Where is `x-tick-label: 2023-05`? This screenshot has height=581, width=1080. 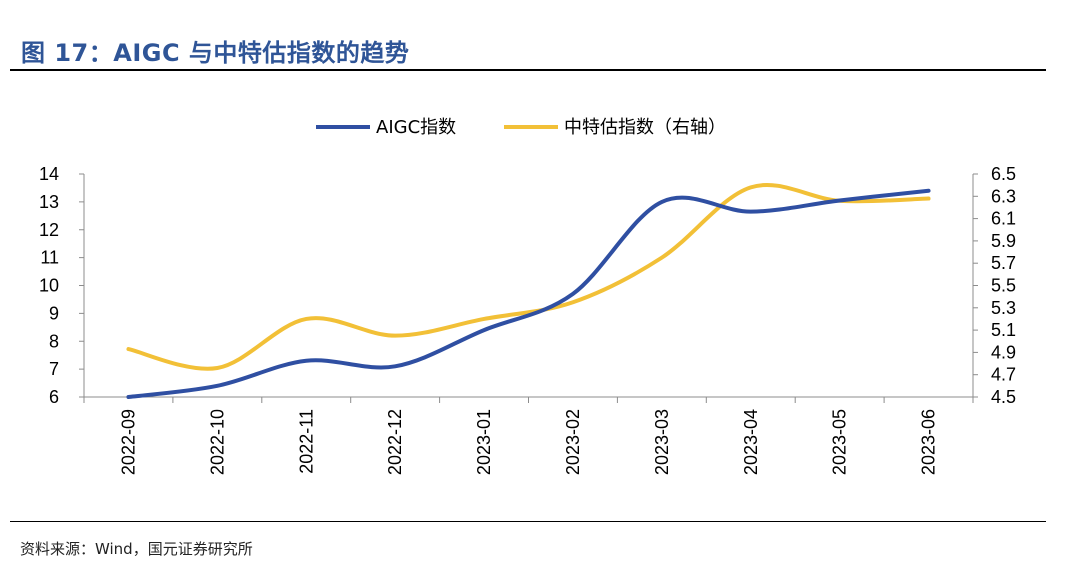
x-tick-label: 2023-05 is located at coordinates (840, 442).